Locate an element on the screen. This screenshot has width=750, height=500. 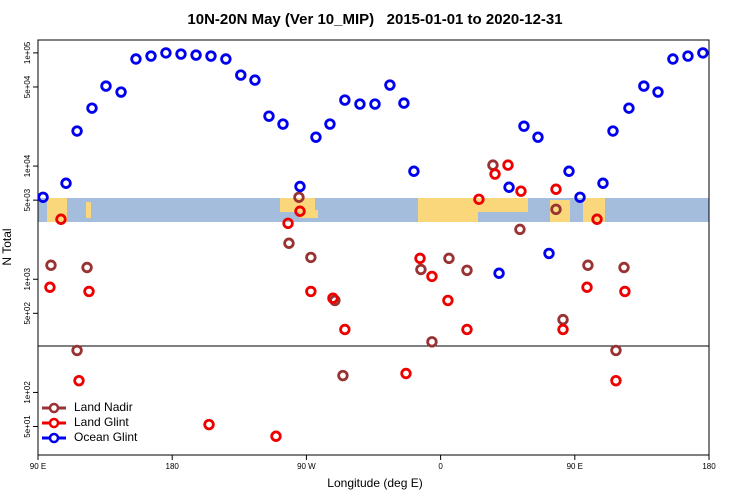
y-tick-label: 5e+04 is located at coordinates (27, 86).